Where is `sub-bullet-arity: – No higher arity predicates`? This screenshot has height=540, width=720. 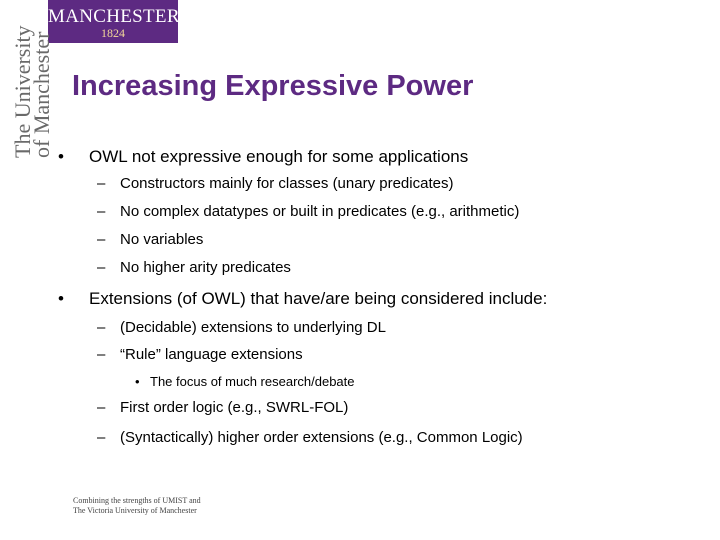
sub-bullet-arity: – No higher arity predicates is located at coordinates (194, 267).